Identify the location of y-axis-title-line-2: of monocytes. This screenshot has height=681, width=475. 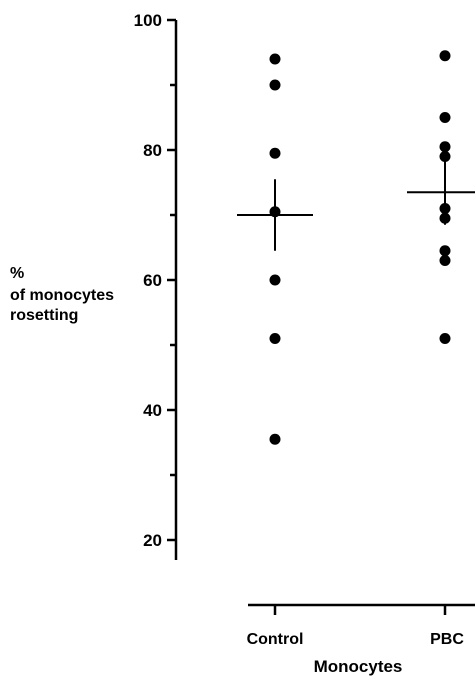
(62, 295).